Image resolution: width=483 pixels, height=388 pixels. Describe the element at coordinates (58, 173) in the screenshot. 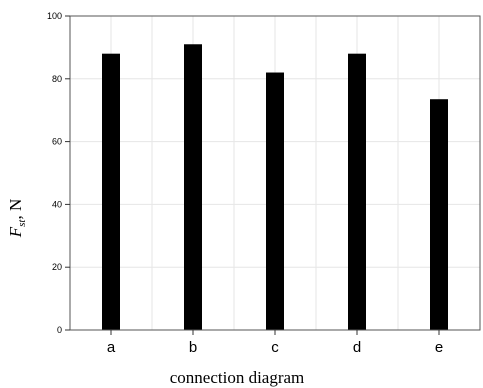

I see `y-axis-ticks: 0 20 40 60 80 100` at that location.